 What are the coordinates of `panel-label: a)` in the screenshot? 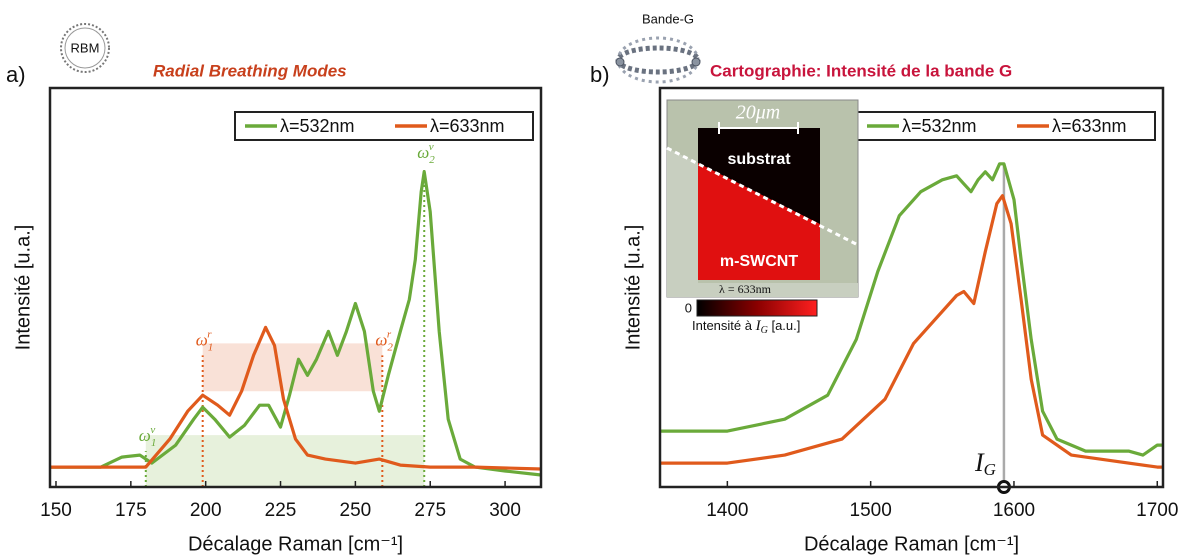 It's located at (16, 74).